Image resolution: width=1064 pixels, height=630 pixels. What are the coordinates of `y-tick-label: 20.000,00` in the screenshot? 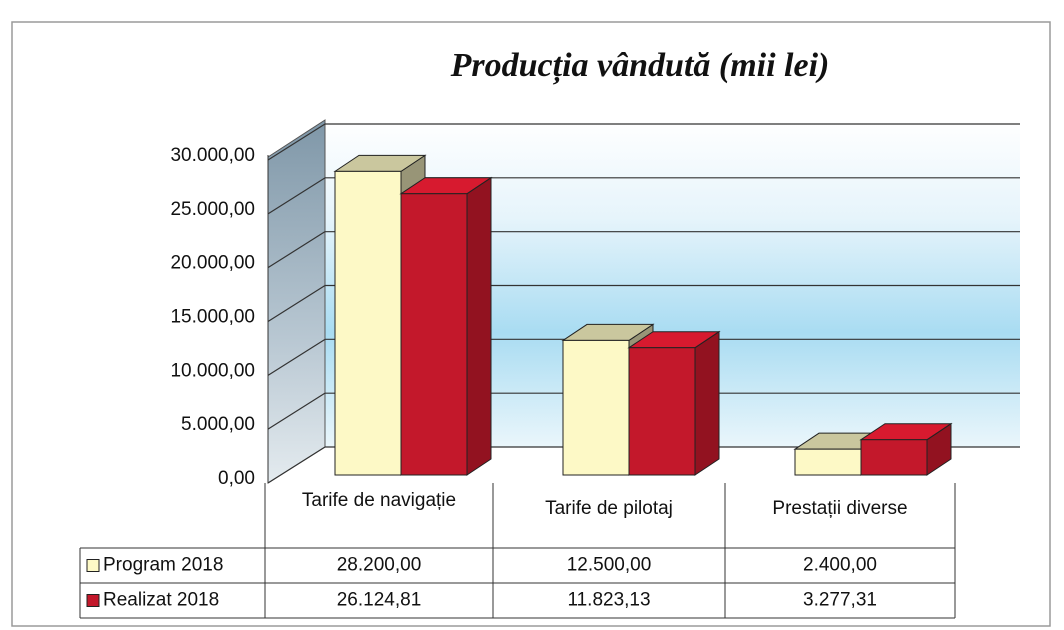 It's located at (212, 263).